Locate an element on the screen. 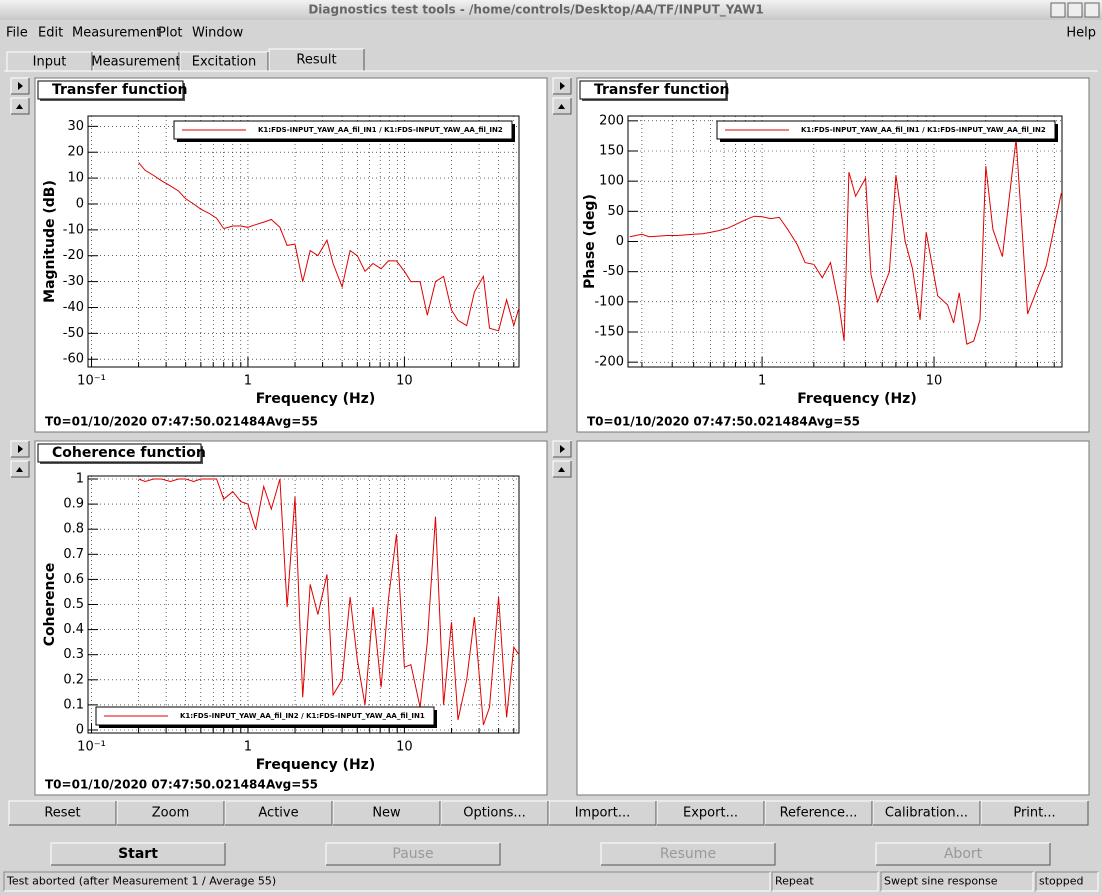 This screenshot has width=1102, height=895. window-controls is located at coordinates (1075, 10).